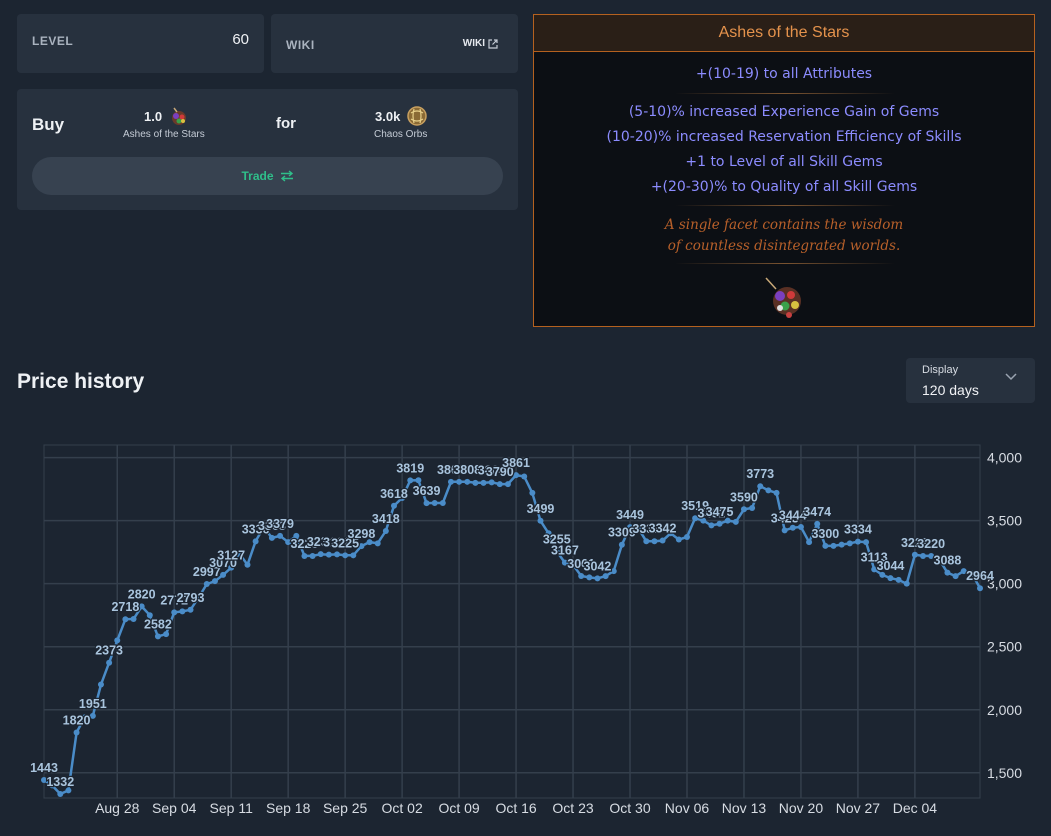  I want to click on x-tick-label: Sep 25, so click(345, 808).